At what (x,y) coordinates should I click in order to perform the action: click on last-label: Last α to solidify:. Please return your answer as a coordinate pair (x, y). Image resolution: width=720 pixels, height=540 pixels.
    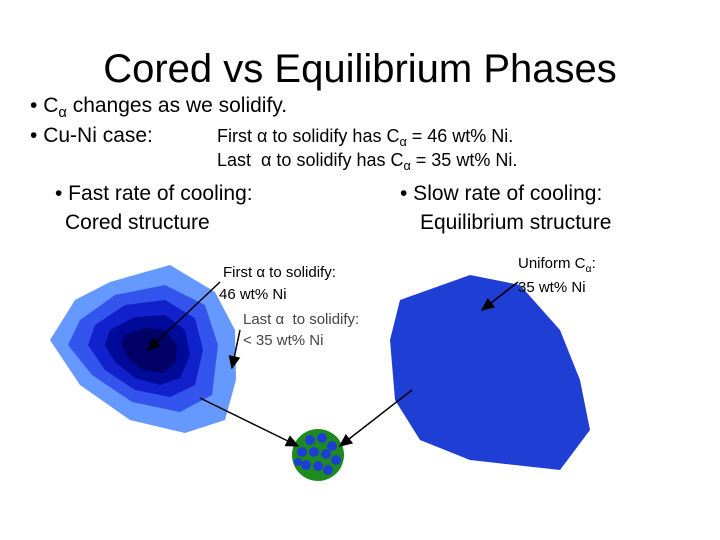
    Looking at the image, I should click on (301, 319).